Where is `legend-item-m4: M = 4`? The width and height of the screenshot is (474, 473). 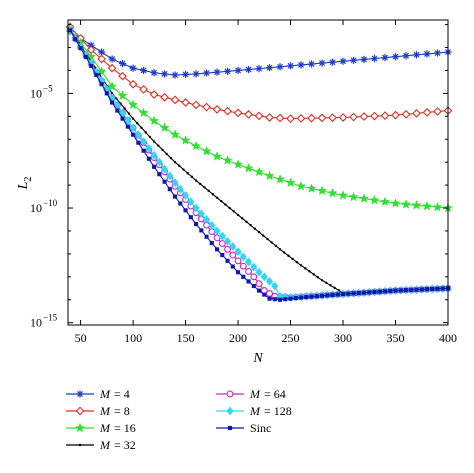 legend-item-m4: M = 4 is located at coordinates (98, 394).